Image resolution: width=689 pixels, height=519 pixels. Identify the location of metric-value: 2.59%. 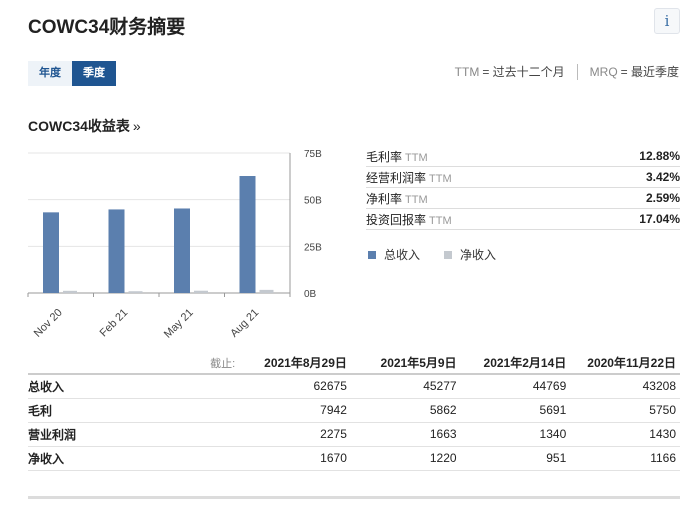
(662, 198).